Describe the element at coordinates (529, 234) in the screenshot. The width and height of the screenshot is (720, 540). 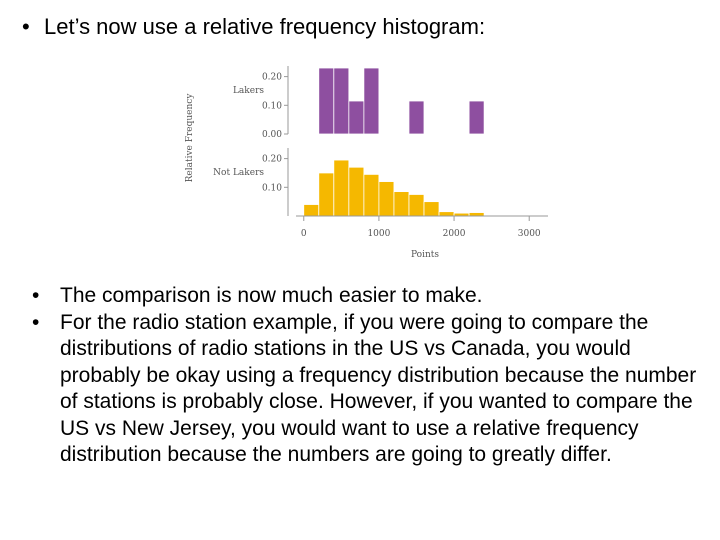
I see `x-tick-label: 3000` at that location.